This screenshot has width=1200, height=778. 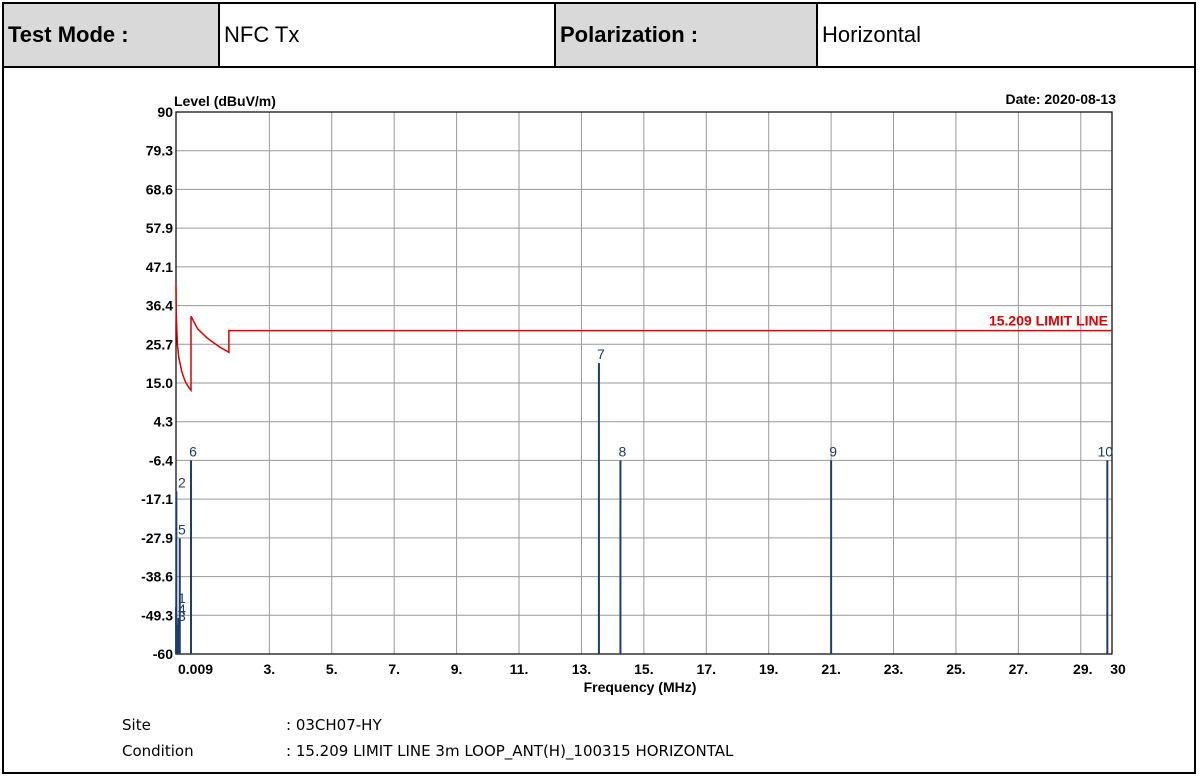 What do you see at coordinates (1060, 99) in the screenshot?
I see `chart-date: Date: 2020-08-13` at bounding box center [1060, 99].